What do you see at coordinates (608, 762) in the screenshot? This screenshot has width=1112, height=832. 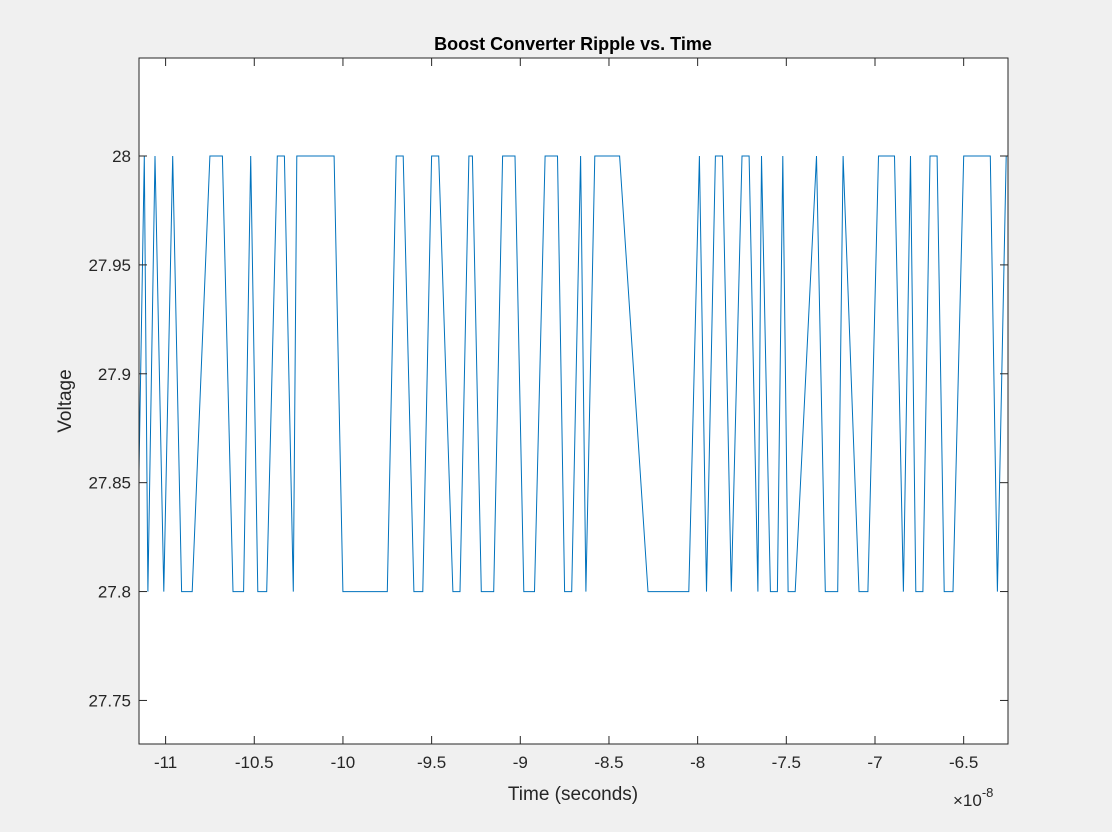 I see `x-tick-label: -8.5` at bounding box center [608, 762].